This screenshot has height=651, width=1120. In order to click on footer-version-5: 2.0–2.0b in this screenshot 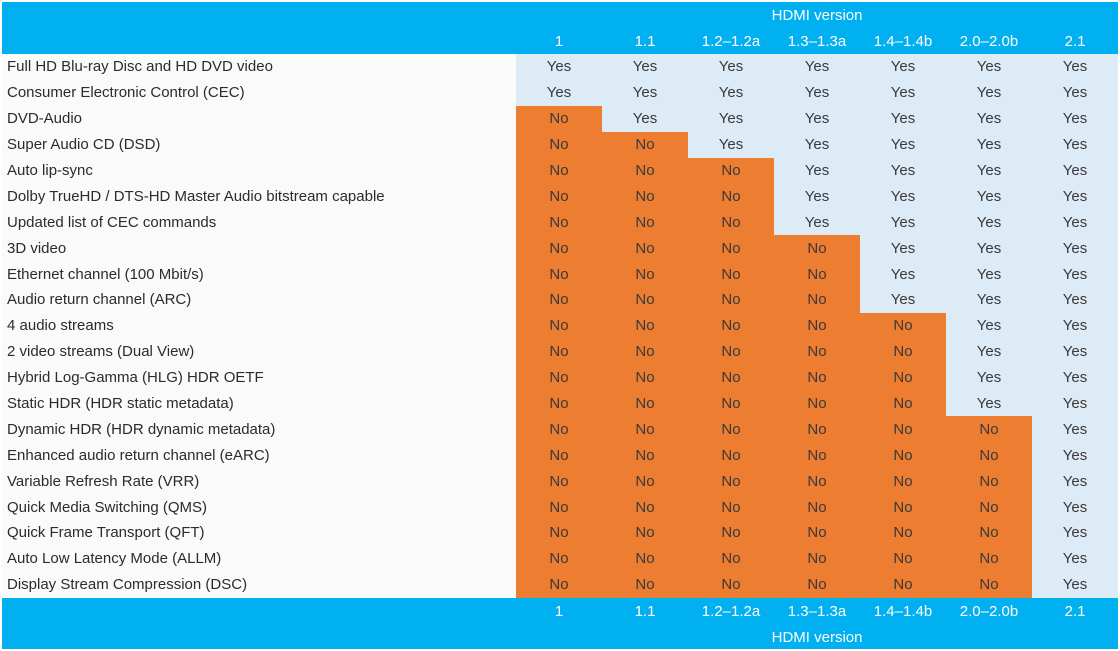, I will do `click(989, 611)`.